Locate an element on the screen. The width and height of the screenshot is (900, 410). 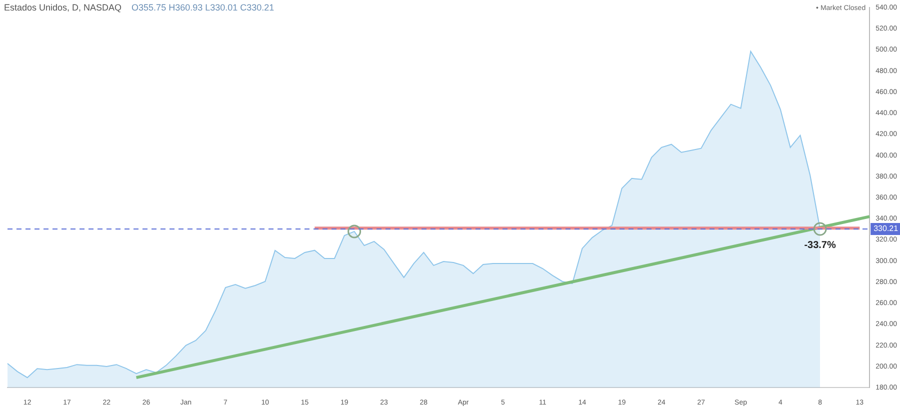
annotation: -33.7% is located at coordinates (820, 245).